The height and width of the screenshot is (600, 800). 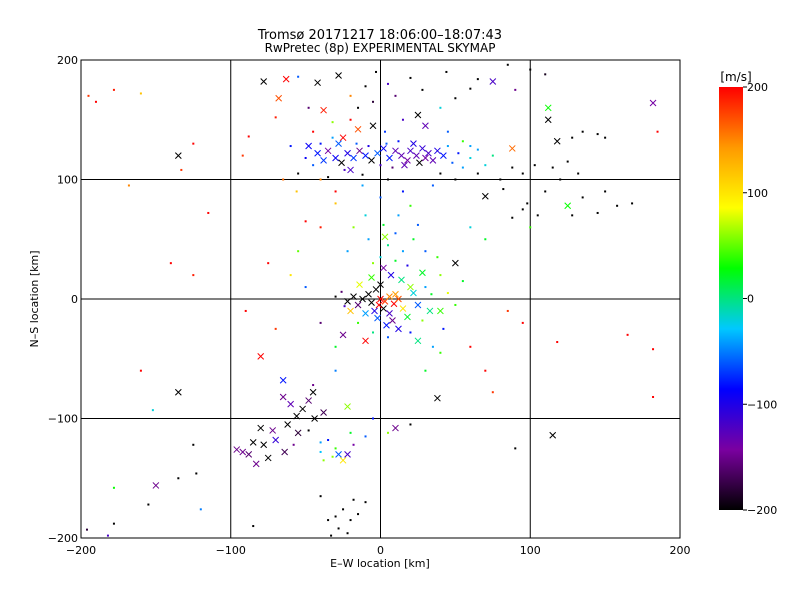 What do you see at coordinates (63, 538) in the screenshot?
I see `y-tick-label: −200` at bounding box center [63, 538].